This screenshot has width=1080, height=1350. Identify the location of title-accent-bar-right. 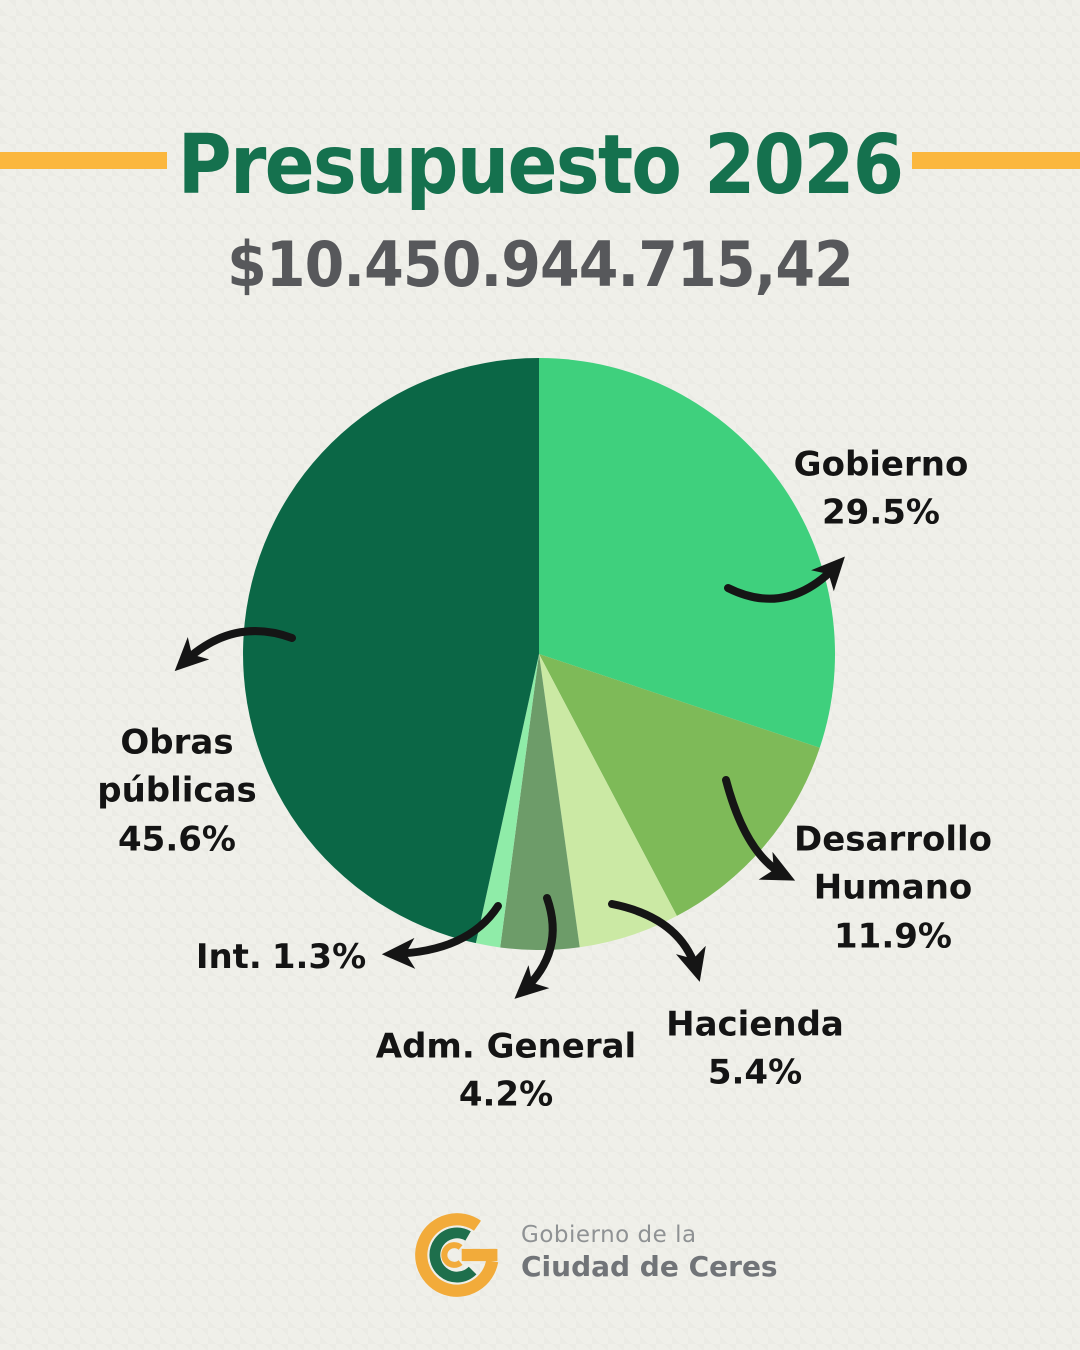
(996, 160).